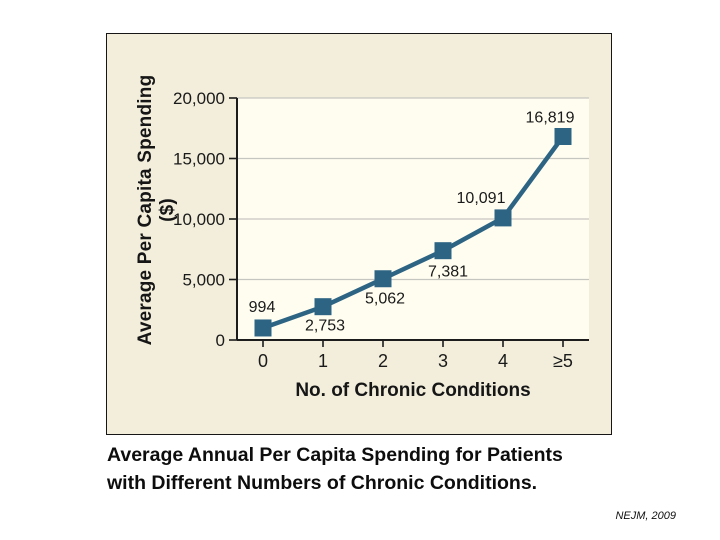  Describe the element at coordinates (156, 210) in the screenshot. I see `y-axis-title: Average Per Capita Spending ($)` at that location.